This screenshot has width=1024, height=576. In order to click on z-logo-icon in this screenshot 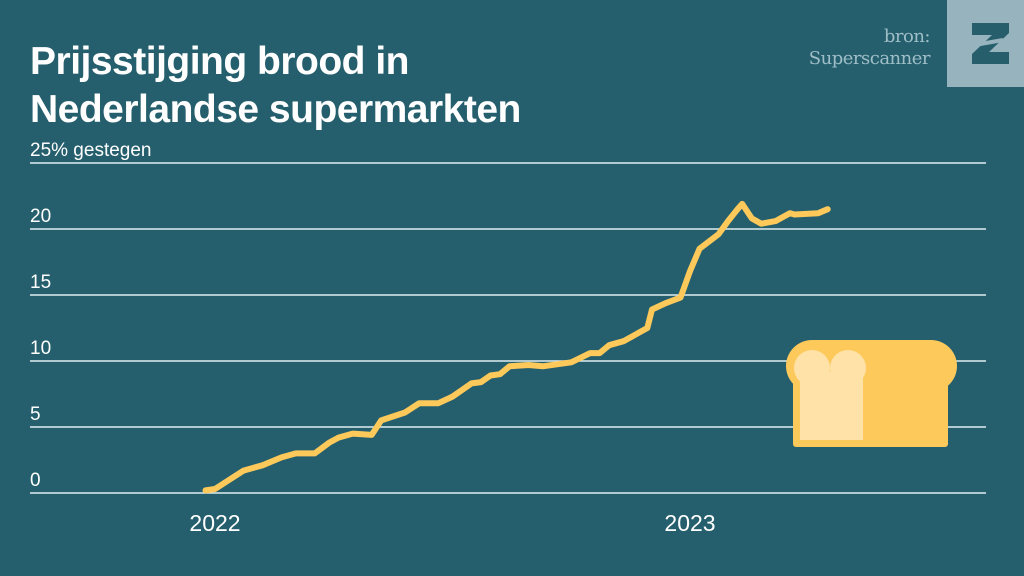, I will do `click(988, 43)`.